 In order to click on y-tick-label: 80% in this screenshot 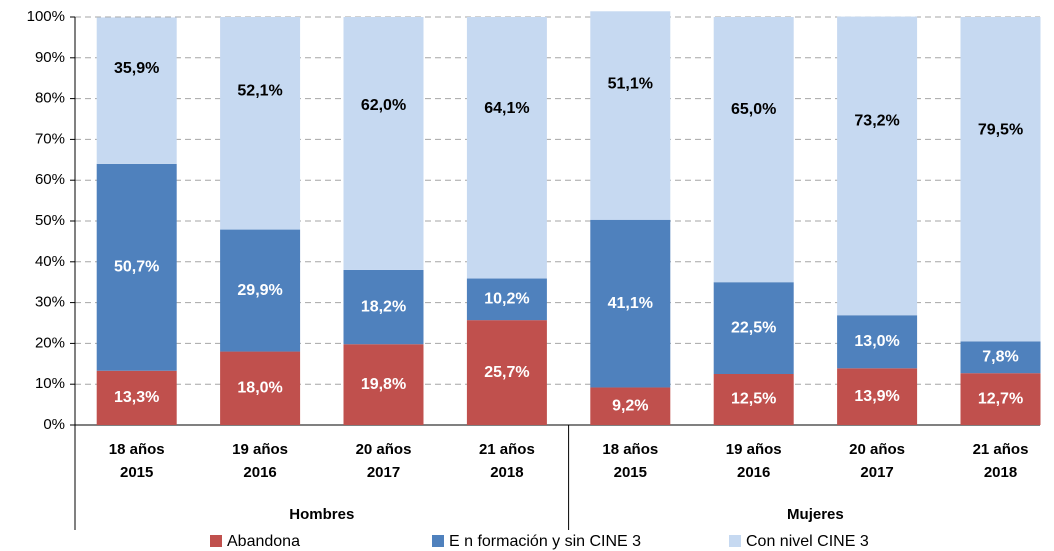, I will do `click(50, 98)`.